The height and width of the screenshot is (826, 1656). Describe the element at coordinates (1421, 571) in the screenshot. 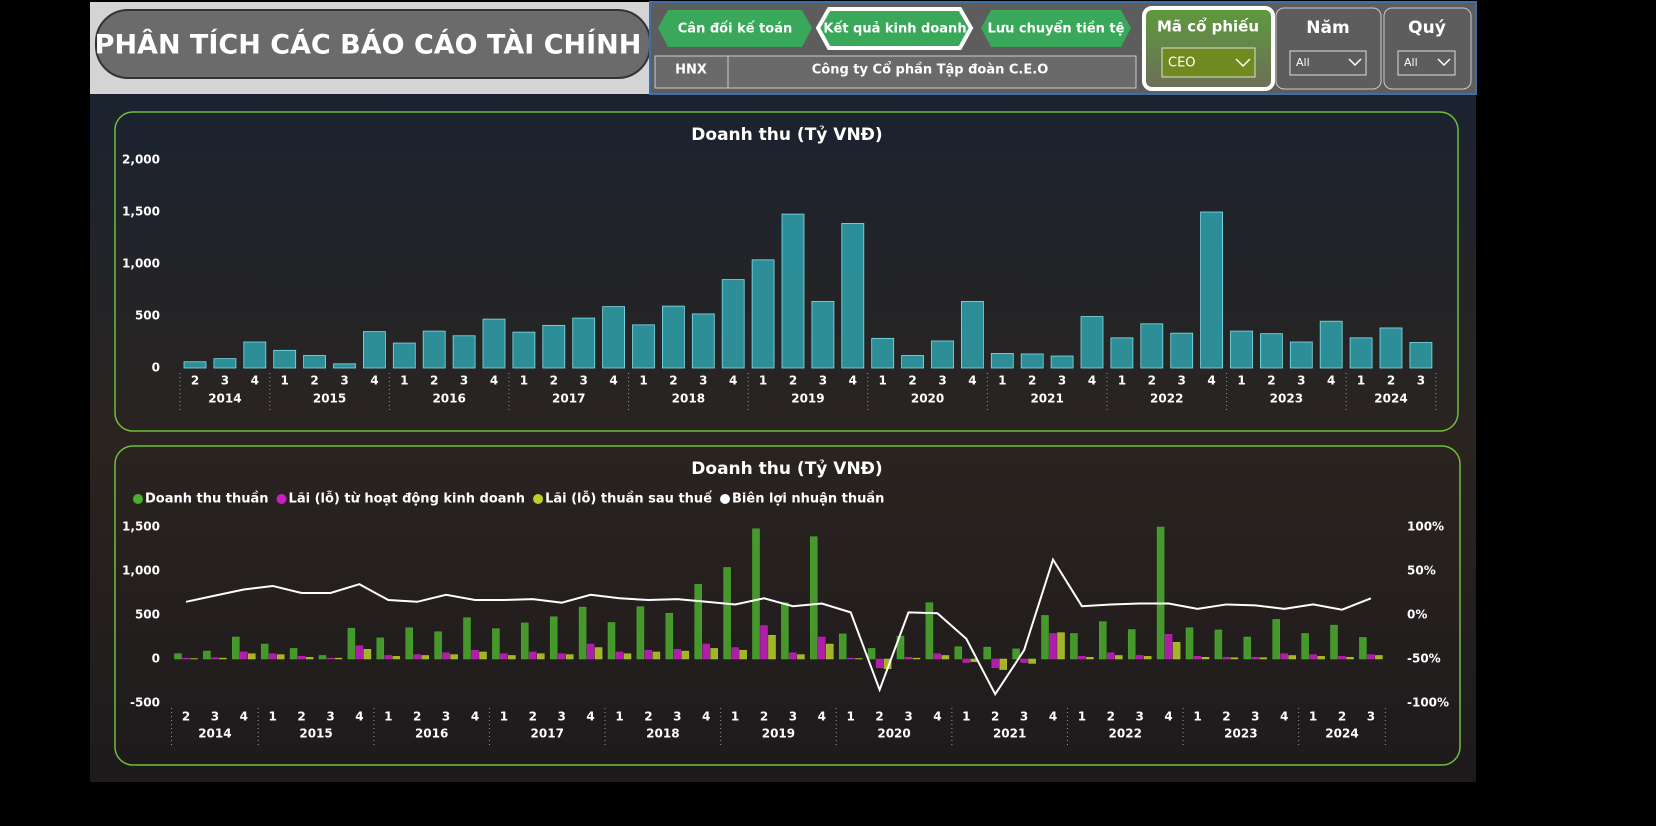

I see `y2-tick-label: 50%` at that location.